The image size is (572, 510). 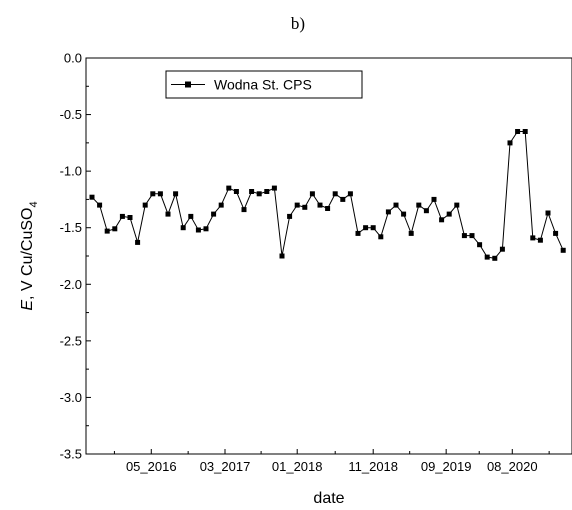 What do you see at coordinates (34, 204) in the screenshot?
I see `y-axis-title-subscript: 4` at bounding box center [34, 204].